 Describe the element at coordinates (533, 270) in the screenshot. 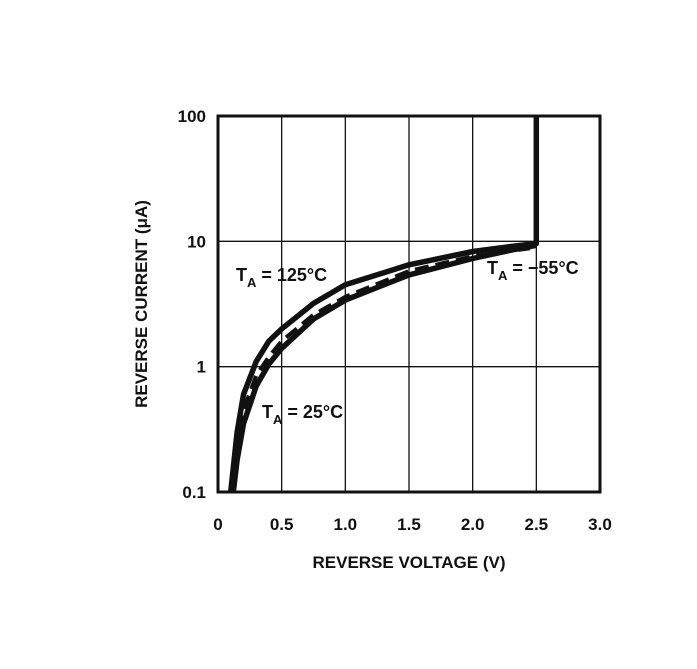

I see `annotation-label: TA = −55°C` at that location.